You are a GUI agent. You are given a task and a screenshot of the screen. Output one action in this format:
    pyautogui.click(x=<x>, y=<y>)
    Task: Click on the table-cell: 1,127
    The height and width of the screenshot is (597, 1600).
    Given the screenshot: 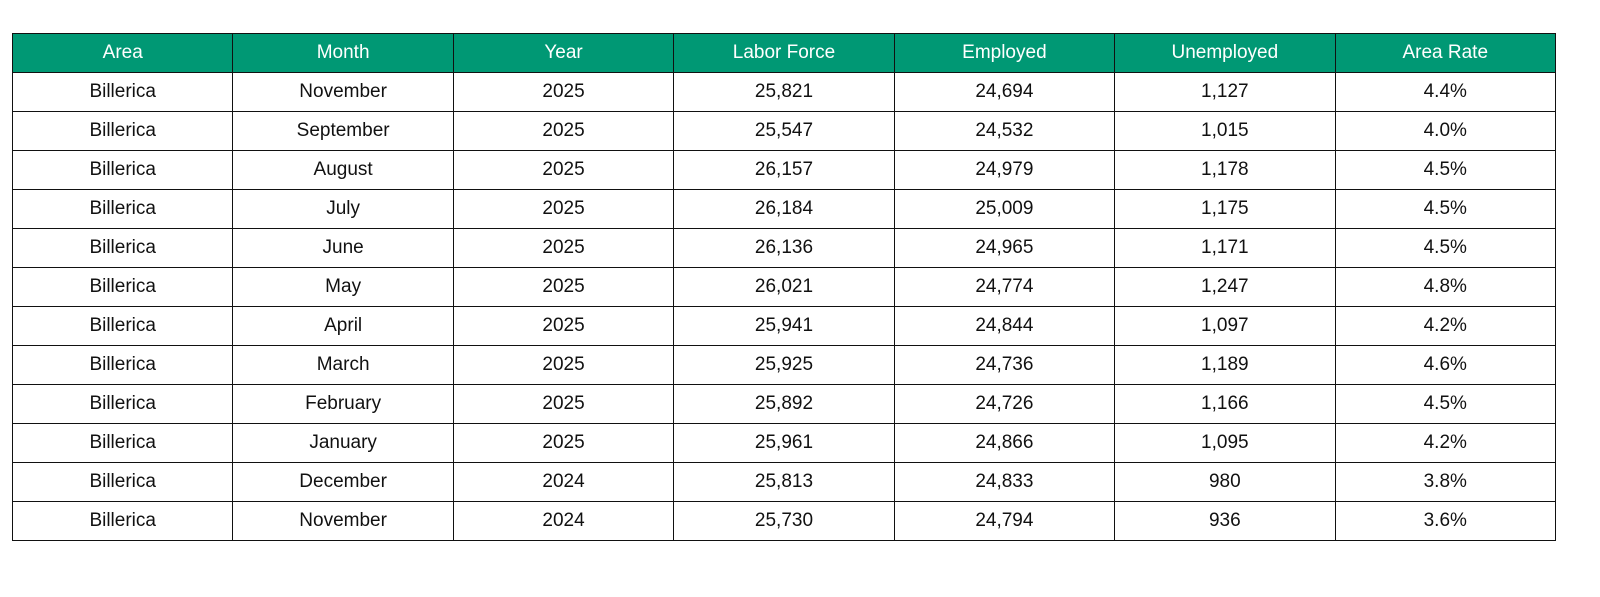 What is the action you would take?
    pyautogui.click(x=1225, y=92)
    